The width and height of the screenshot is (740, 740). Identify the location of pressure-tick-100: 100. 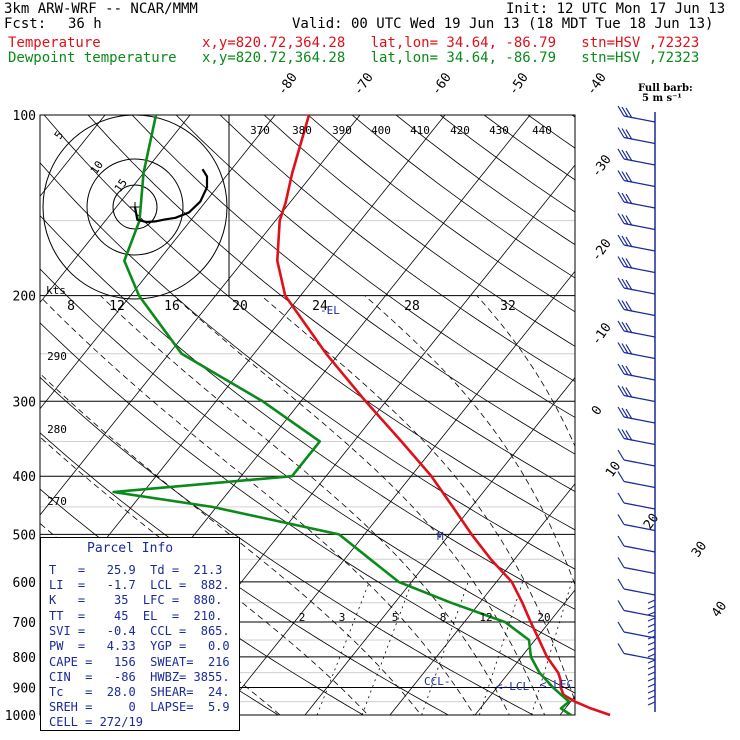
(24, 116).